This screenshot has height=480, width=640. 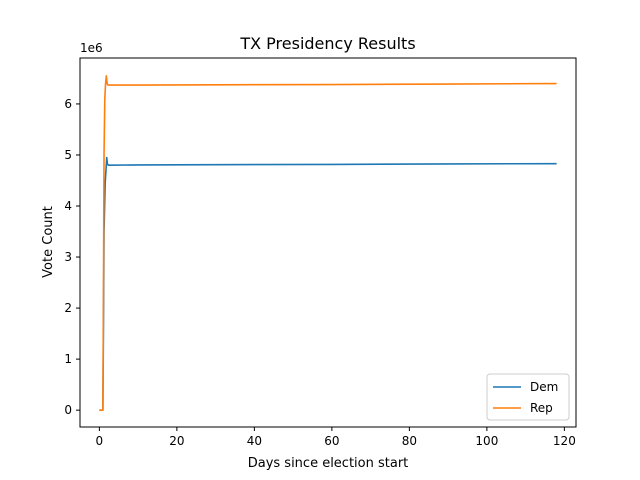 I want to click on x-tick-label: 40, so click(x=254, y=441).